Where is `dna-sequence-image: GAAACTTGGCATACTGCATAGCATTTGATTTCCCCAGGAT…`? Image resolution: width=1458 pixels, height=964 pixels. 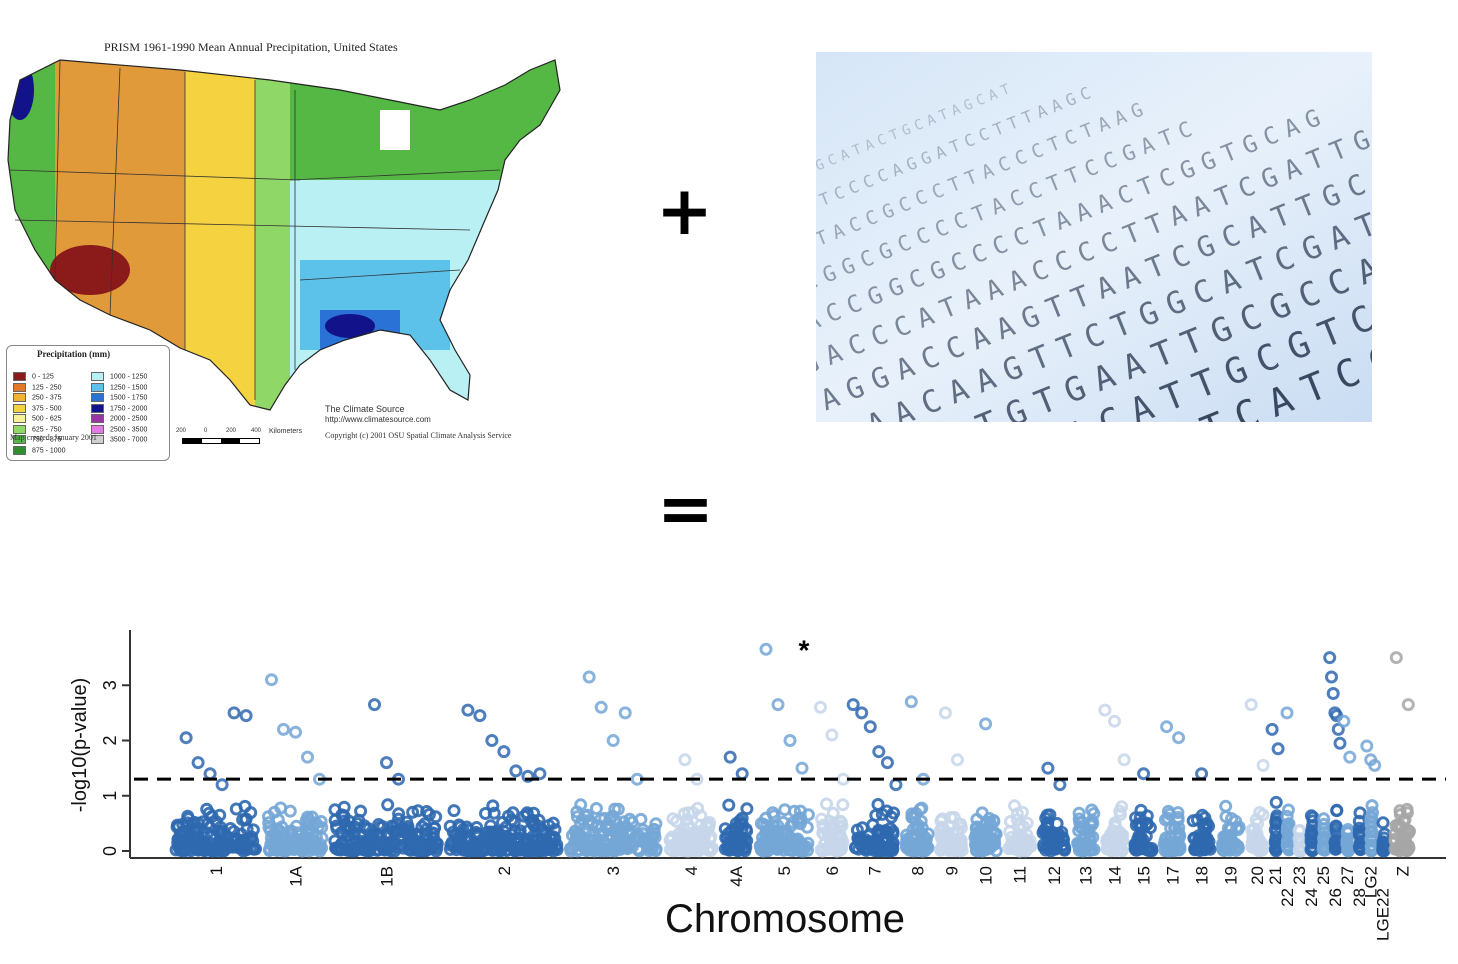
dna-sequence-image: GAAACTTGGCATACTGCATAGCATTTGATTTCCCCAGGAT… is located at coordinates (1094, 237).